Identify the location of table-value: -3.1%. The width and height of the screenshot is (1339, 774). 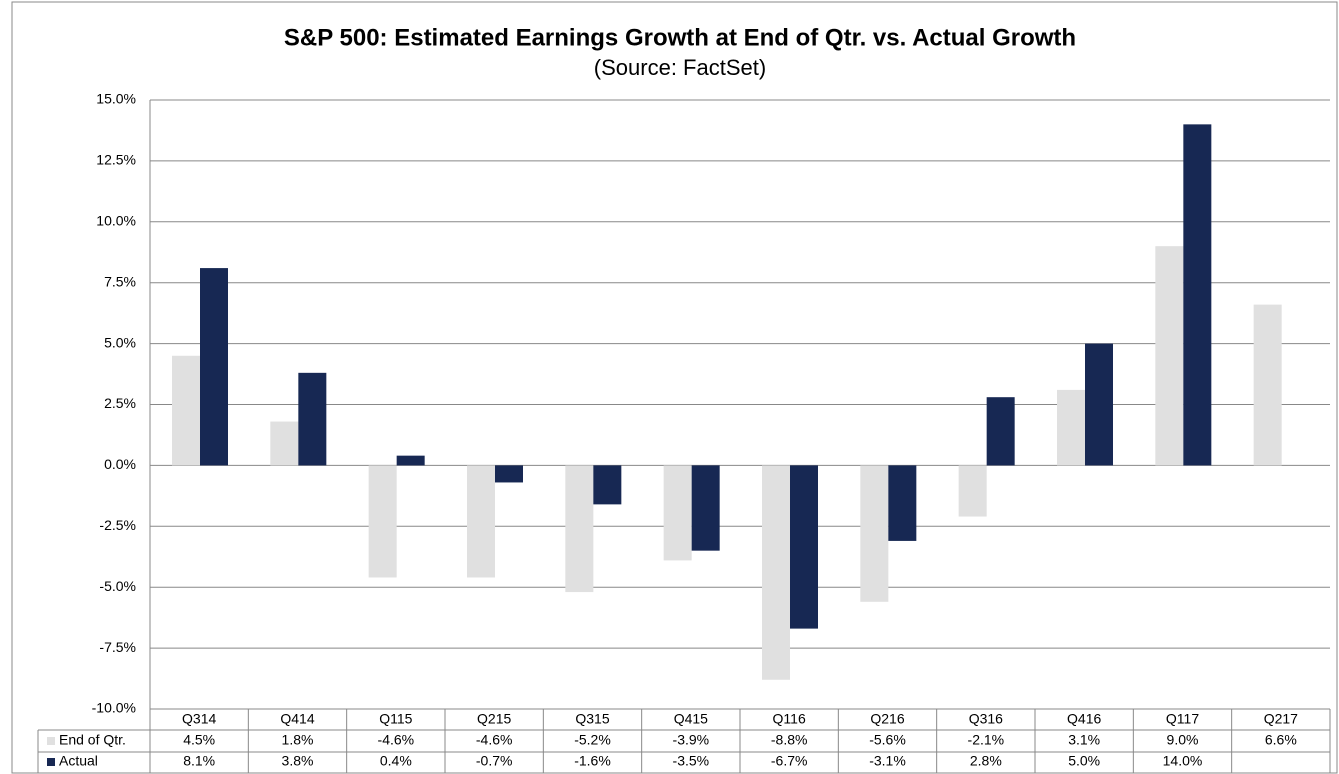
(887, 761).